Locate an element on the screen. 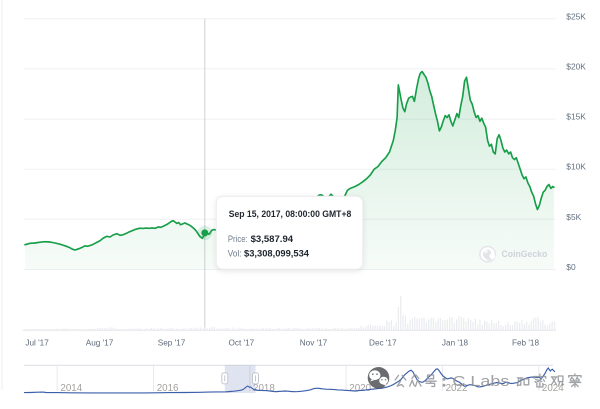 This screenshot has height=409, width=600. svg-text: Price: is located at coordinates (238, 239).